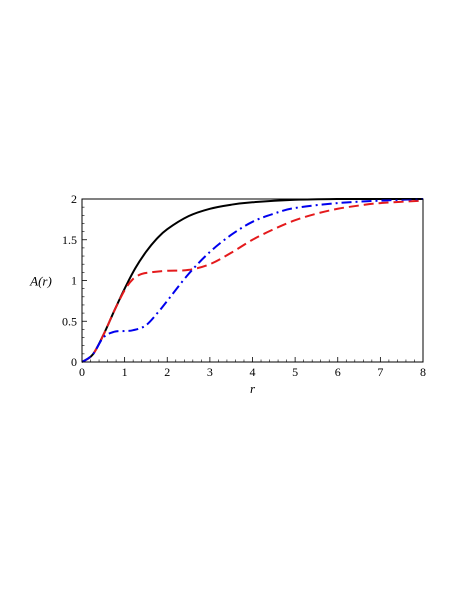 This screenshot has width=458, height=592. What do you see at coordinates (253, 388) in the screenshot?
I see `x-axis-label: r` at bounding box center [253, 388].